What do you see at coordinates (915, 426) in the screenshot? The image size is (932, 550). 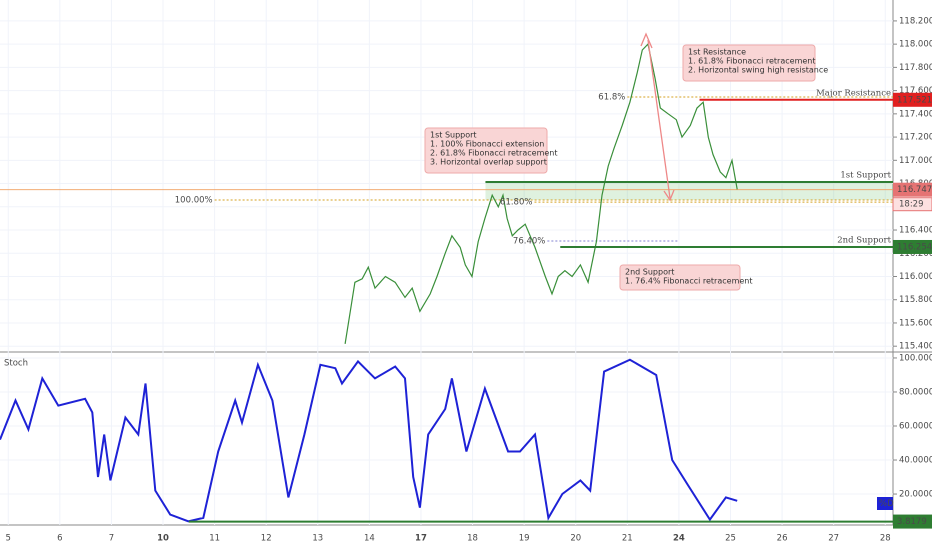 I see `y-tick-label: 60.0000` at bounding box center [915, 426].